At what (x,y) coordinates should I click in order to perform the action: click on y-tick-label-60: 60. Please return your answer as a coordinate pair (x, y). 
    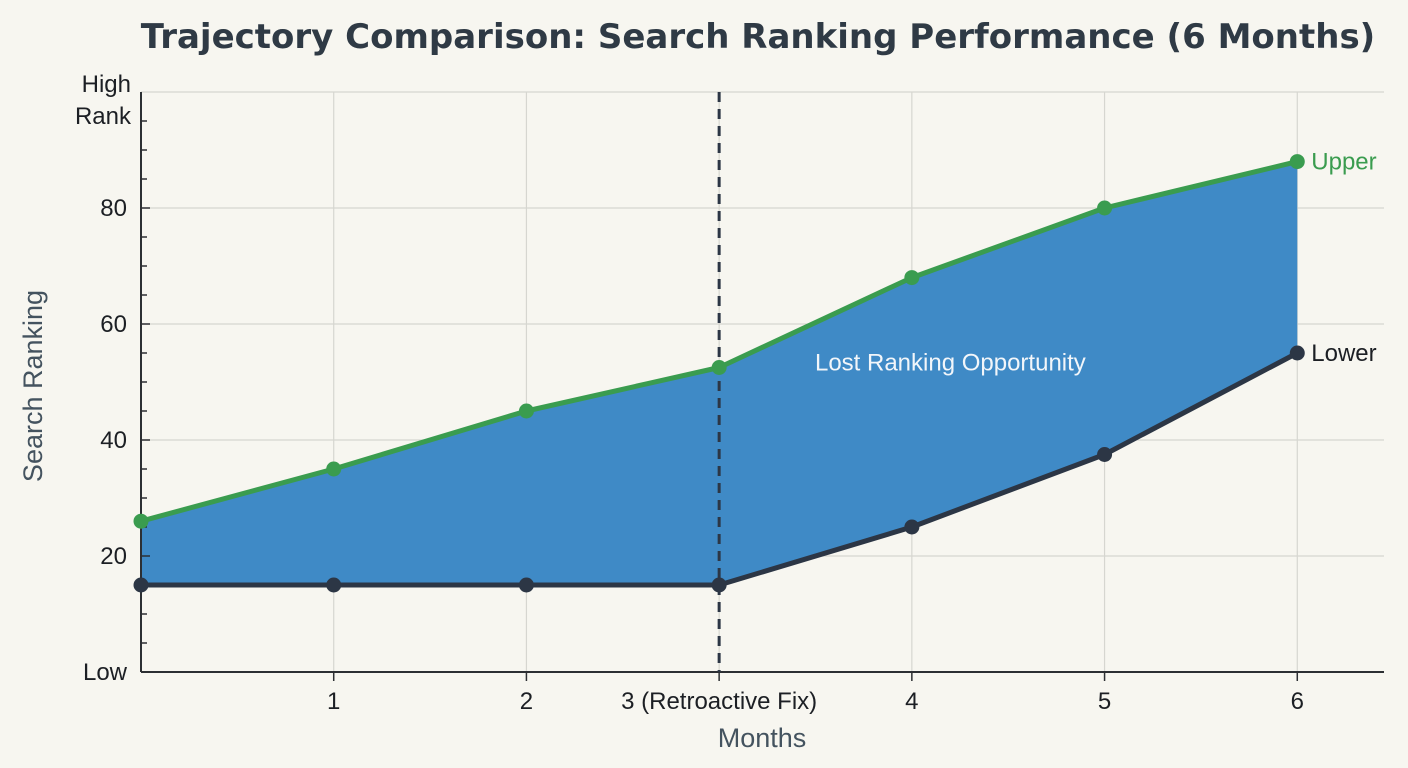
    Looking at the image, I should click on (113, 324).